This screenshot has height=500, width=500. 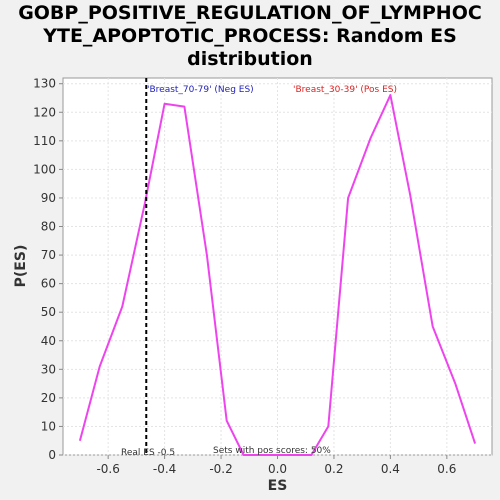 I want to click on y-tick-label: 90, so click(x=48, y=198).